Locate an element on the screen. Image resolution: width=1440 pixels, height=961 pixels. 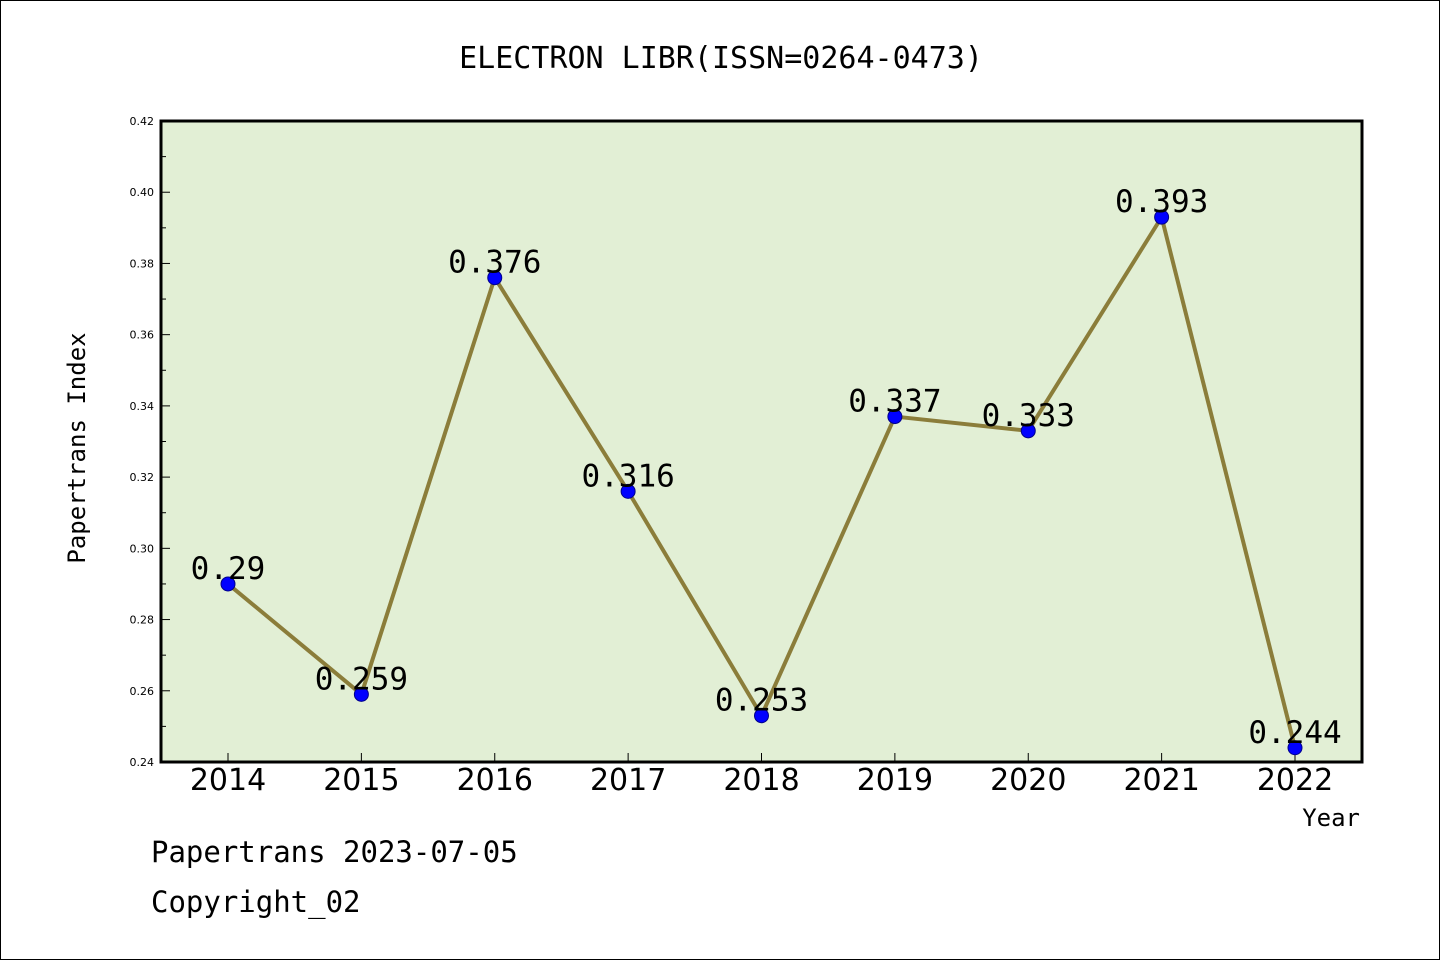
x-tick-label: 2020 is located at coordinates (1028, 780).